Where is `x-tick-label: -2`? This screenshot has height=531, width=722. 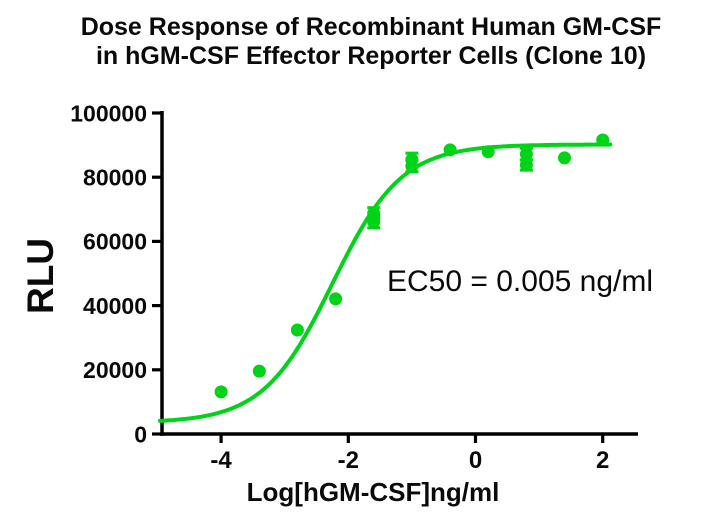 x-tick-label: -2 is located at coordinates (348, 460).